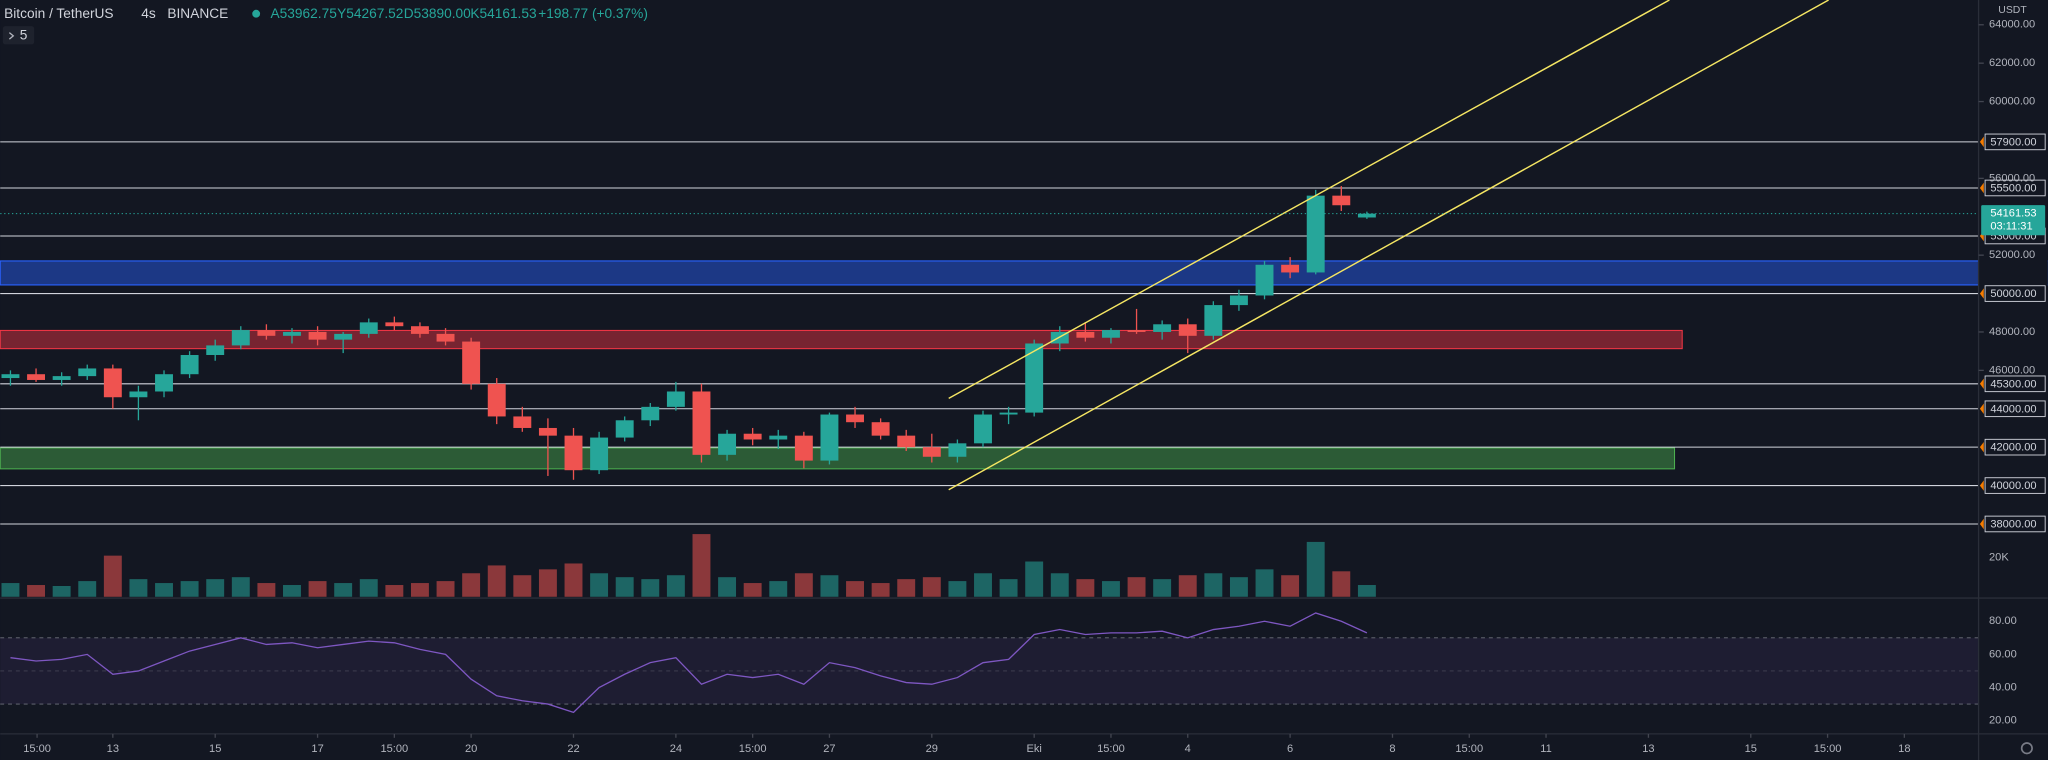 The height and width of the screenshot is (760, 2048). Describe the element at coordinates (2026, 748) in the screenshot. I see `settings-icon` at that location.